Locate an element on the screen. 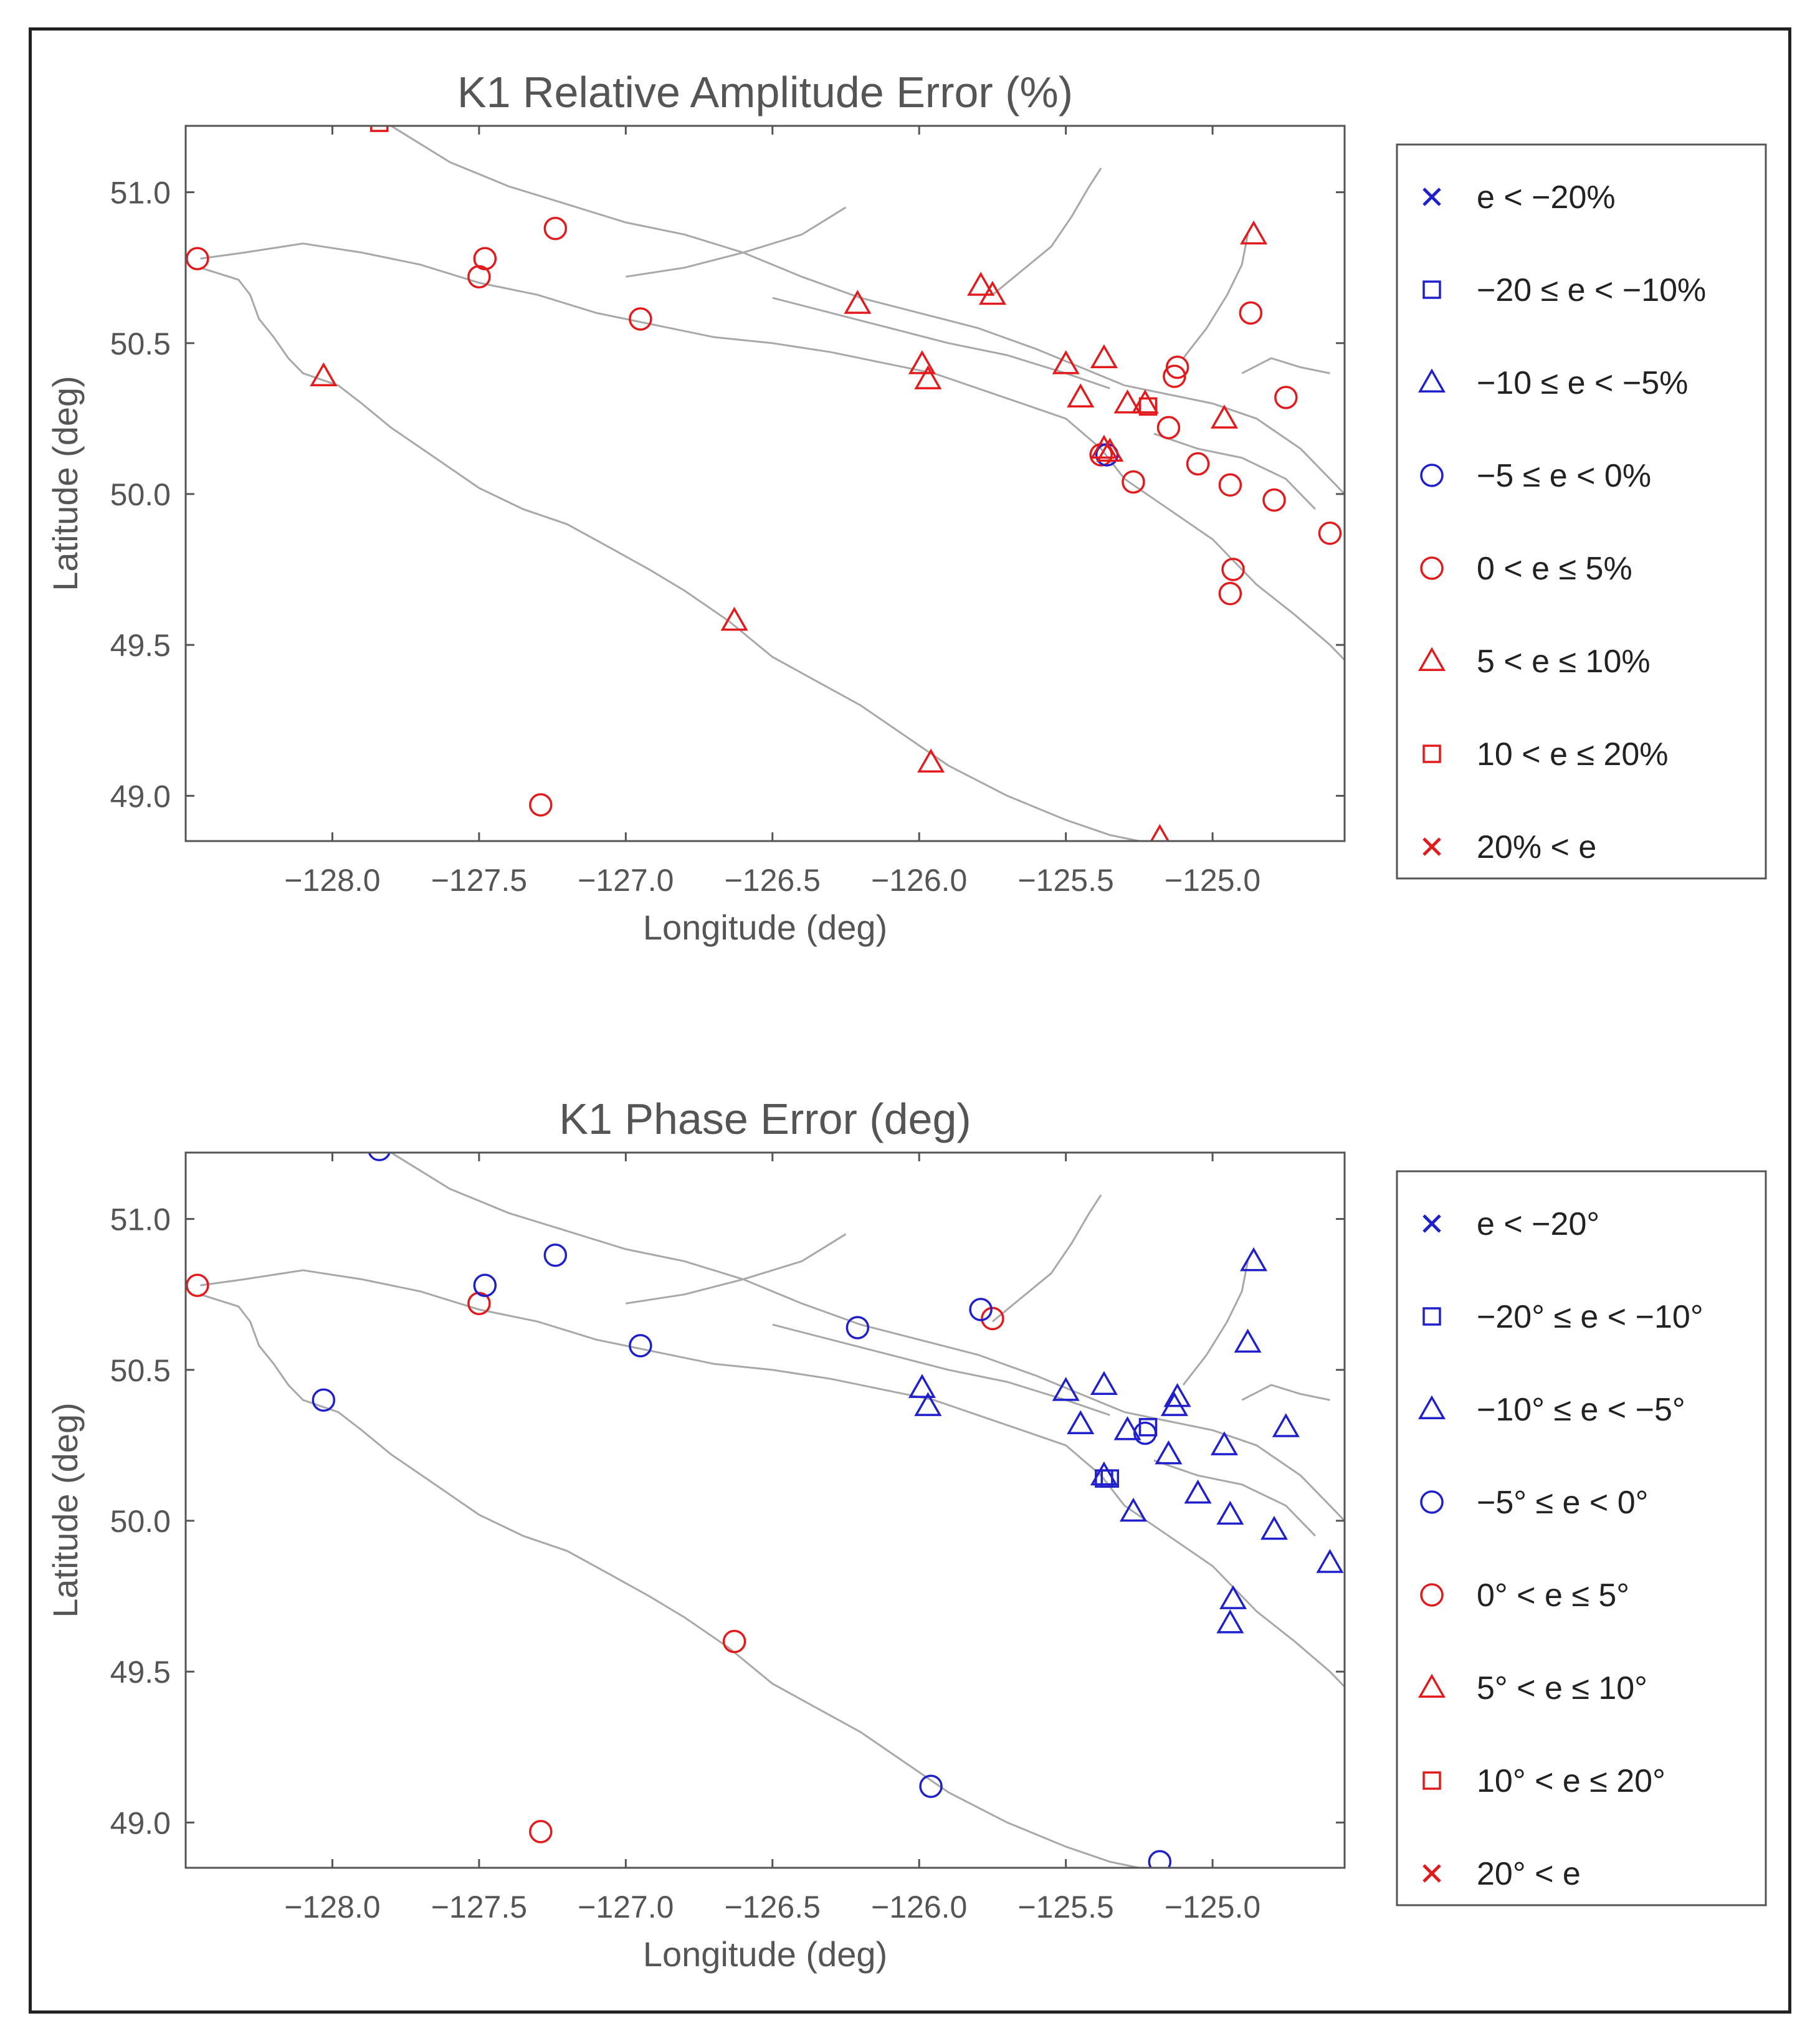 This screenshot has width=1820, height=2041. legend-label: 10° < e ≤ 20° is located at coordinates (1571, 1781).